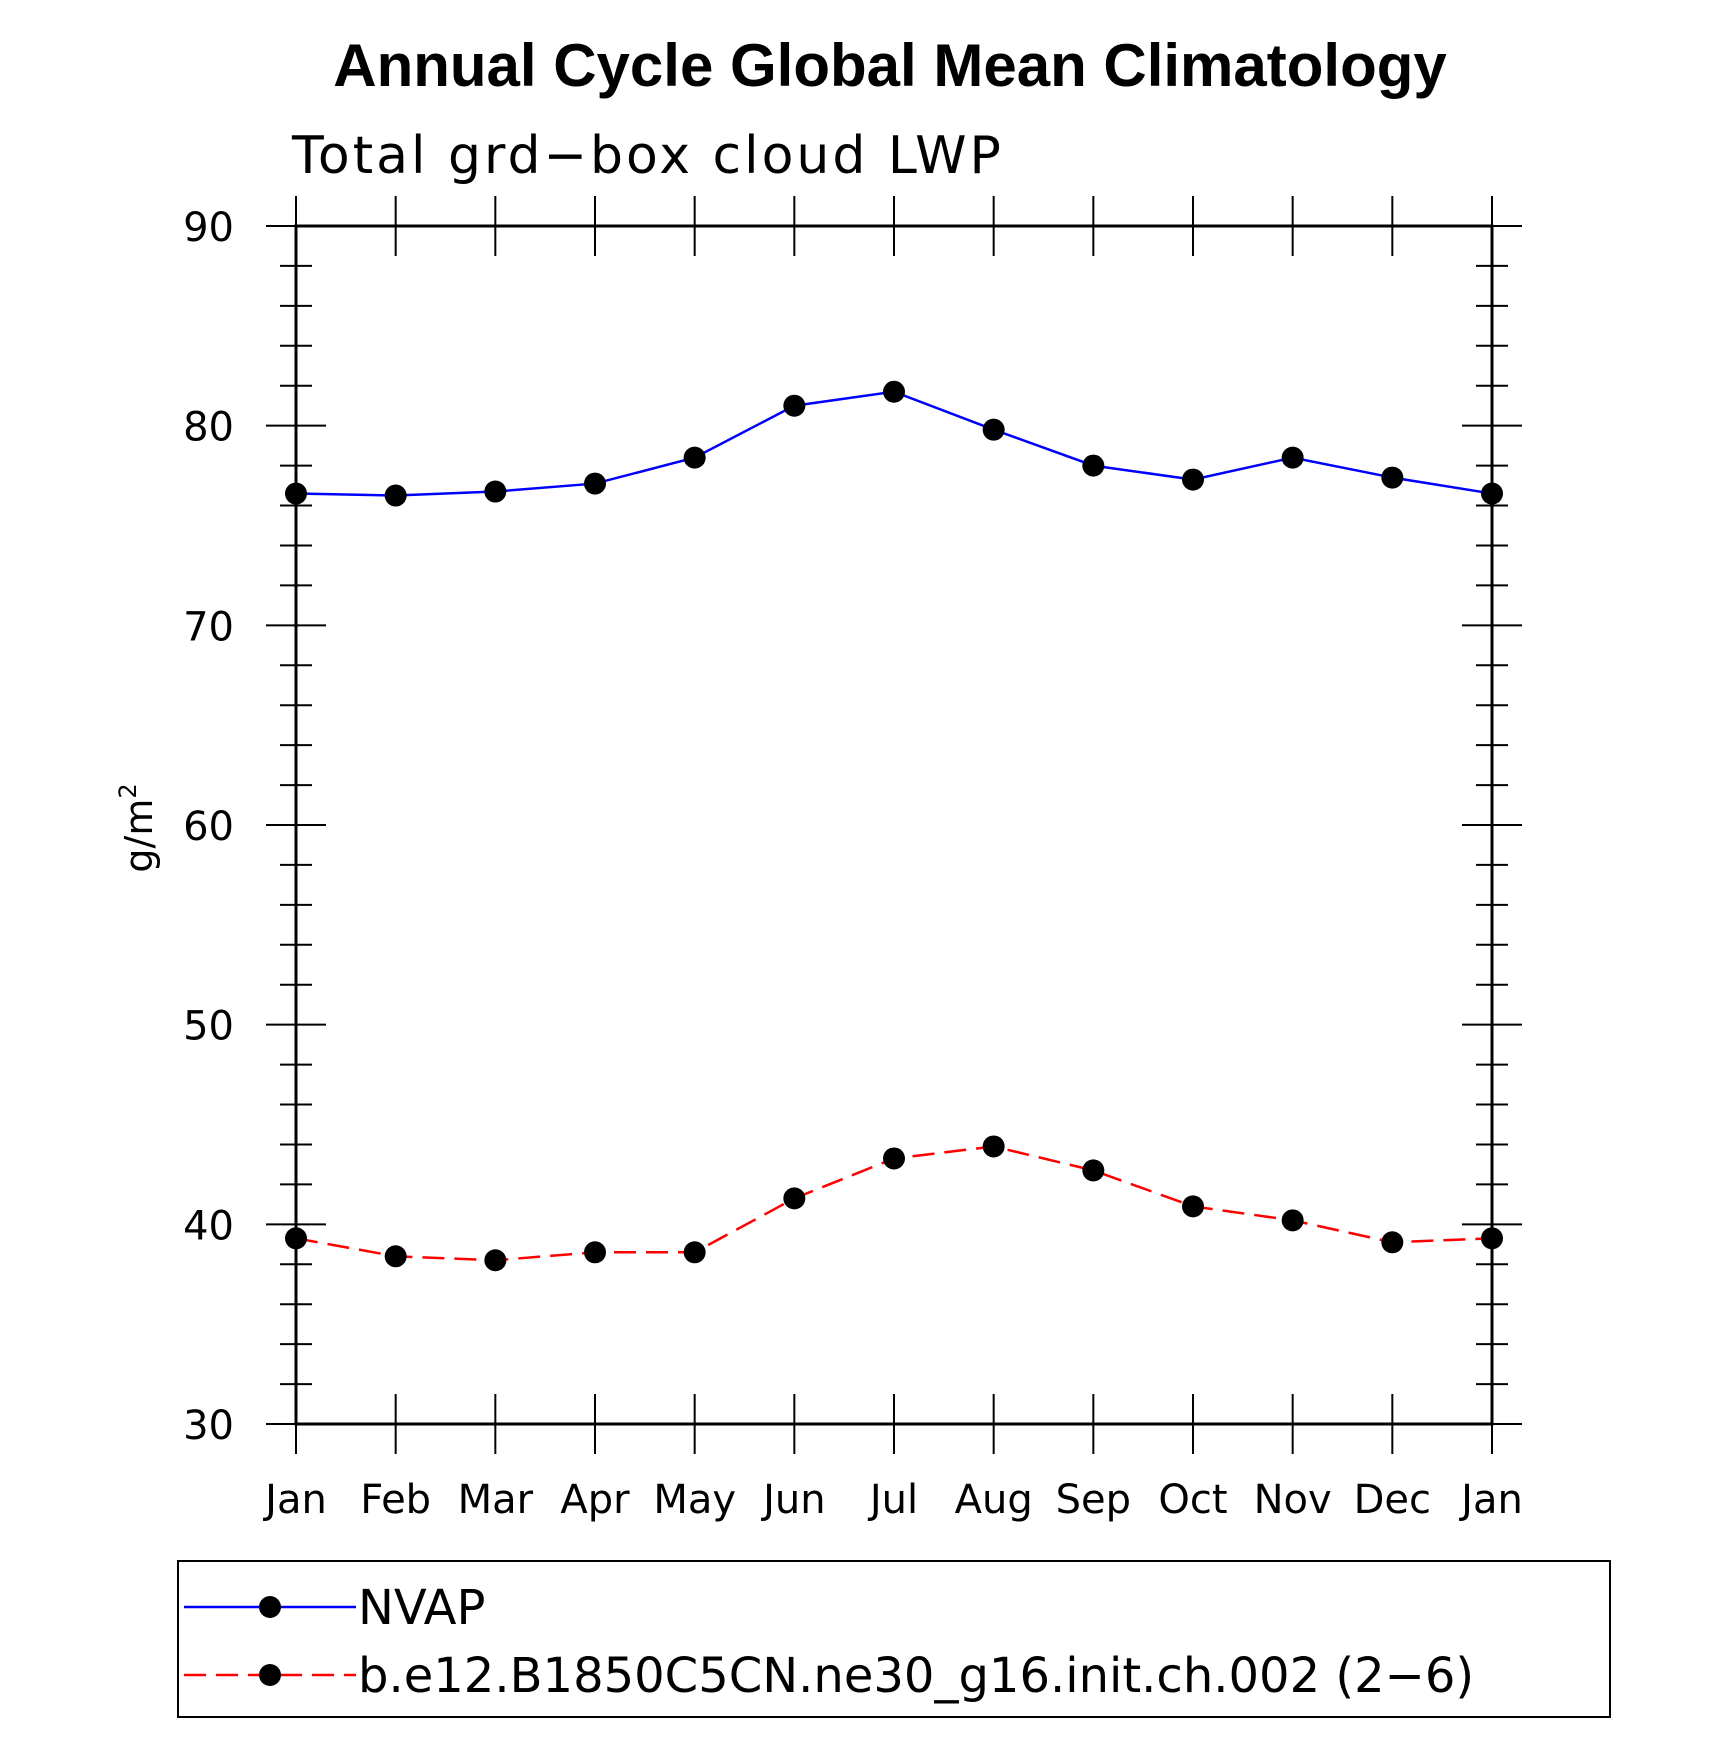 Image resolution: width=1710 pixels, height=1758 pixels. I want to click on x-tick-label: Jul, so click(892, 1500).